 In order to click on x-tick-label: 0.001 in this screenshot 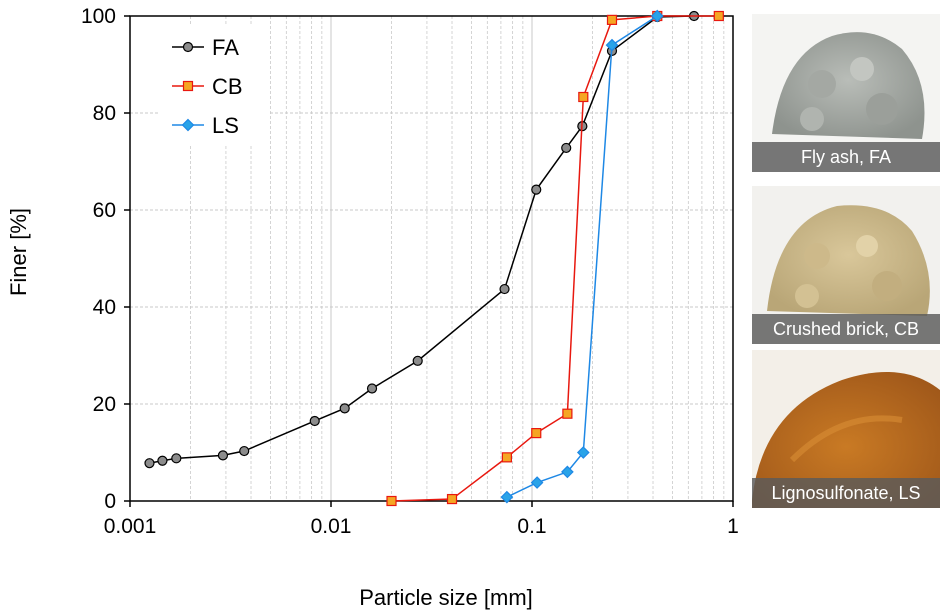, I will do `click(130, 526)`.